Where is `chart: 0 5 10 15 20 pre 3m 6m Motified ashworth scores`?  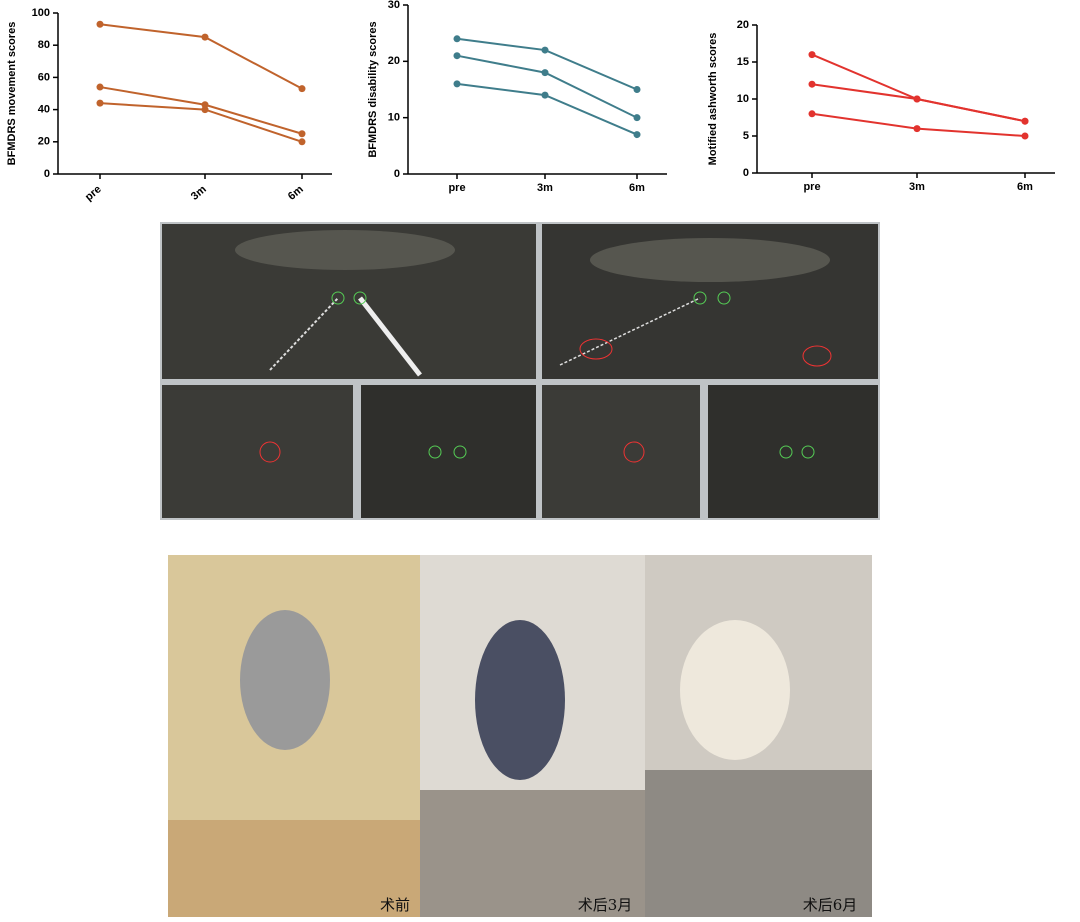
chart: 0 5 10 15 20 pre 3m 6m Motified ashworth scores is located at coordinates (881, 106).